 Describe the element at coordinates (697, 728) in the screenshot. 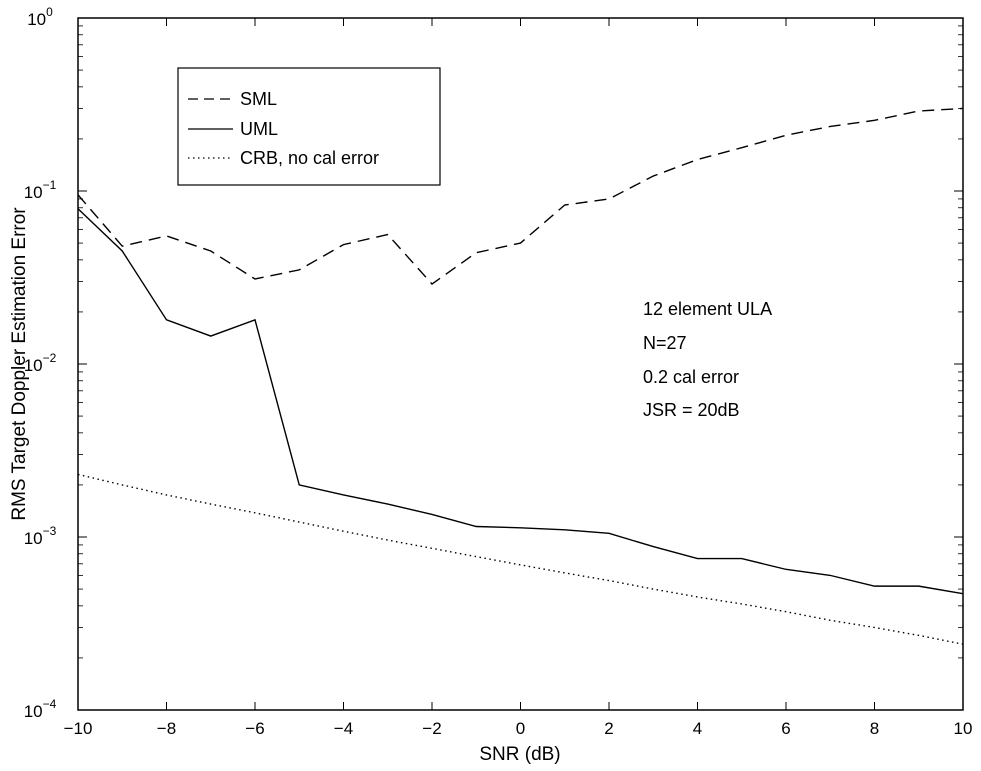

I see `x-tick-label: 4` at that location.